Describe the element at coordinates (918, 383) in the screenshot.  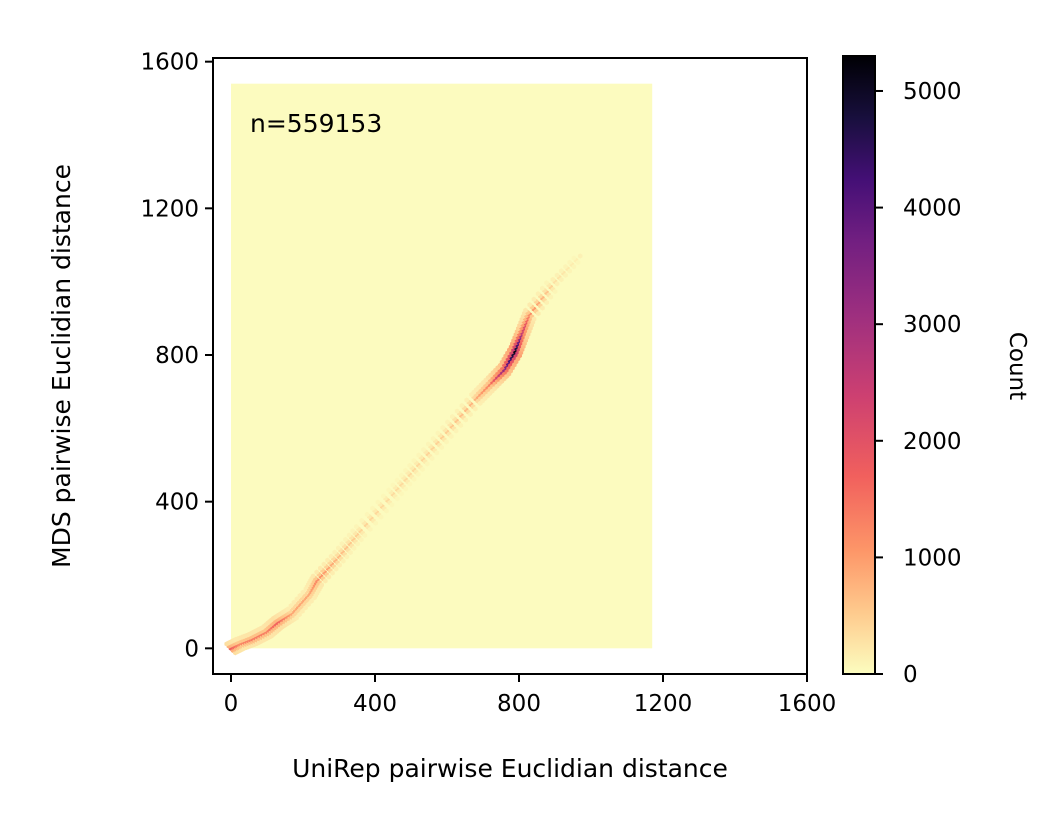
I see `colorbar-ticks: 0 1000 2000 3000 4000 5000` at that location.